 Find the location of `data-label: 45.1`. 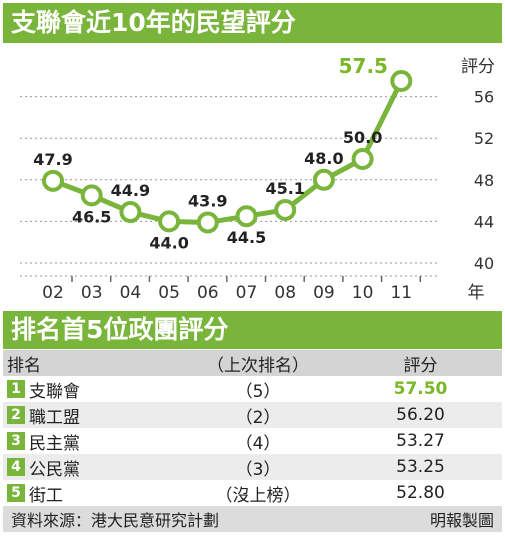

data-label: 45.1 is located at coordinates (284, 188).